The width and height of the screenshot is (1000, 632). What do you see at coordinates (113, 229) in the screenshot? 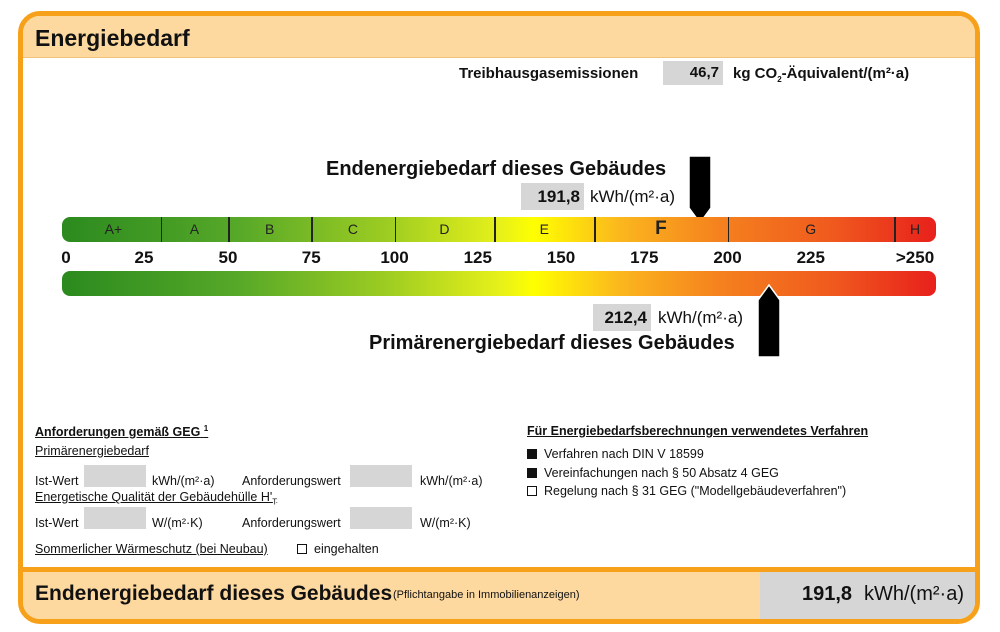
I see `energy-class-A+: A+` at bounding box center [113, 229].